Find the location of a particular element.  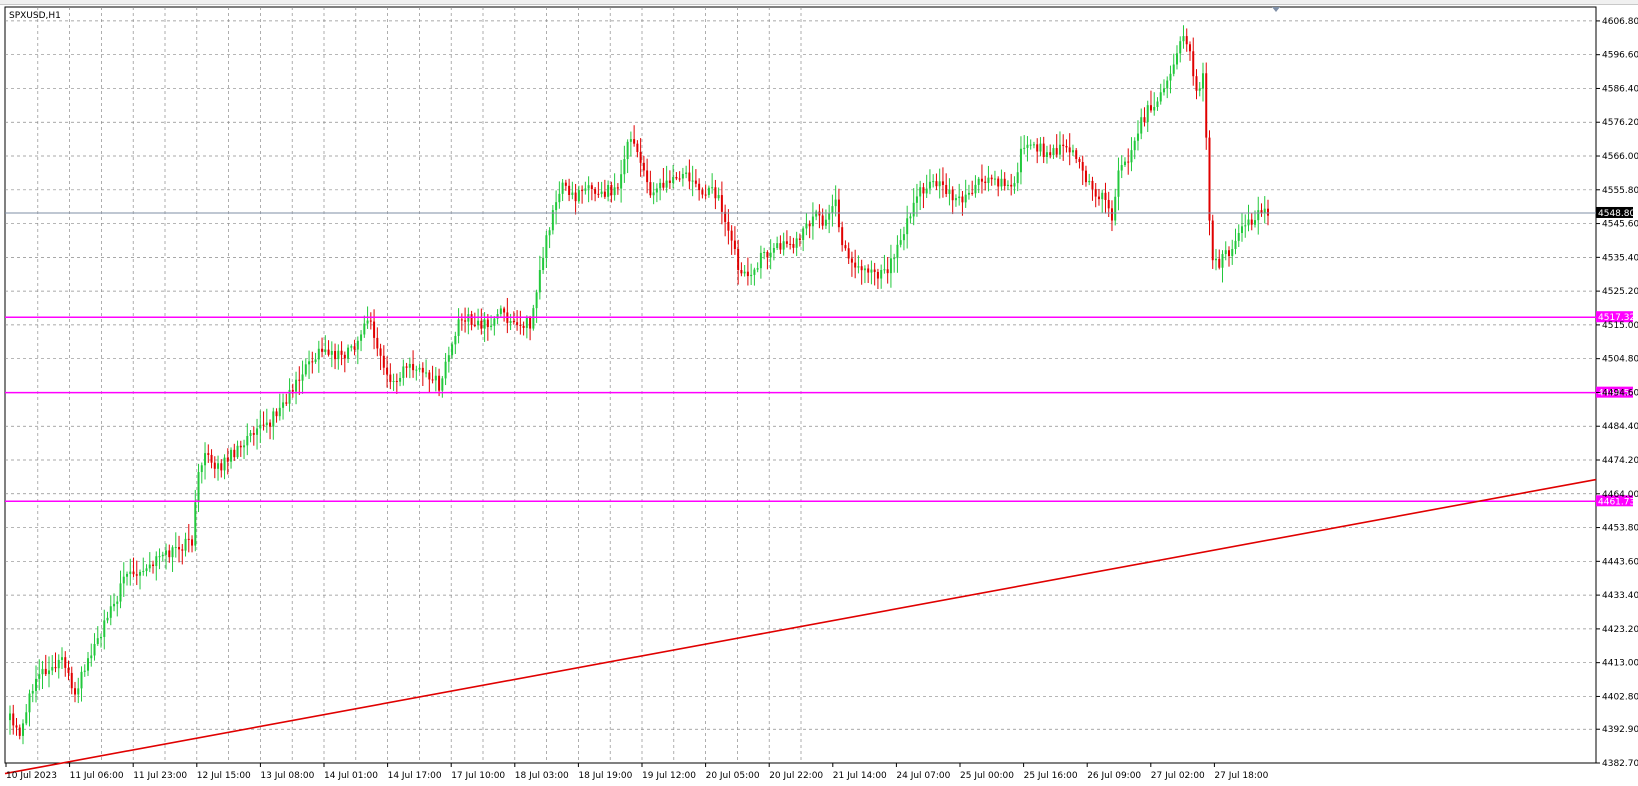

shift-marker-icon is located at coordinates (1276, 9).